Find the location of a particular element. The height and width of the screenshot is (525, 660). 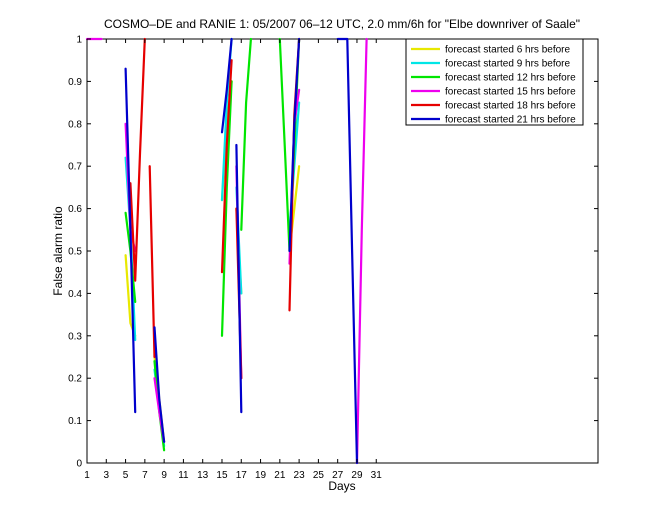

y-tick-label-7: 0.6 is located at coordinates (75, 209).